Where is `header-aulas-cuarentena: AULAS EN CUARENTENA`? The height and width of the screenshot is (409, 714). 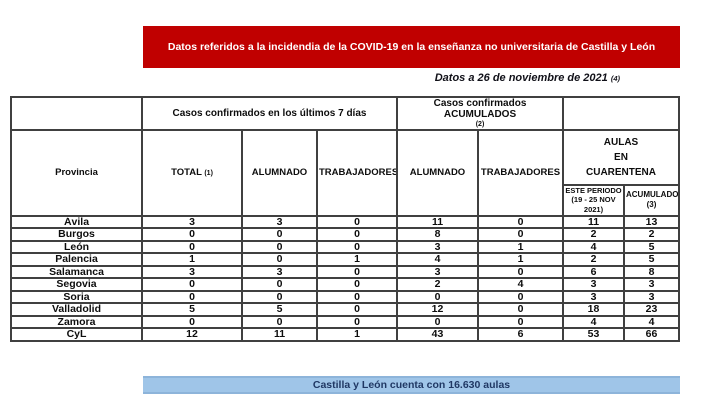
header-aulas-cuarentena: AULAS EN CUARENTENA is located at coordinates (621, 157).